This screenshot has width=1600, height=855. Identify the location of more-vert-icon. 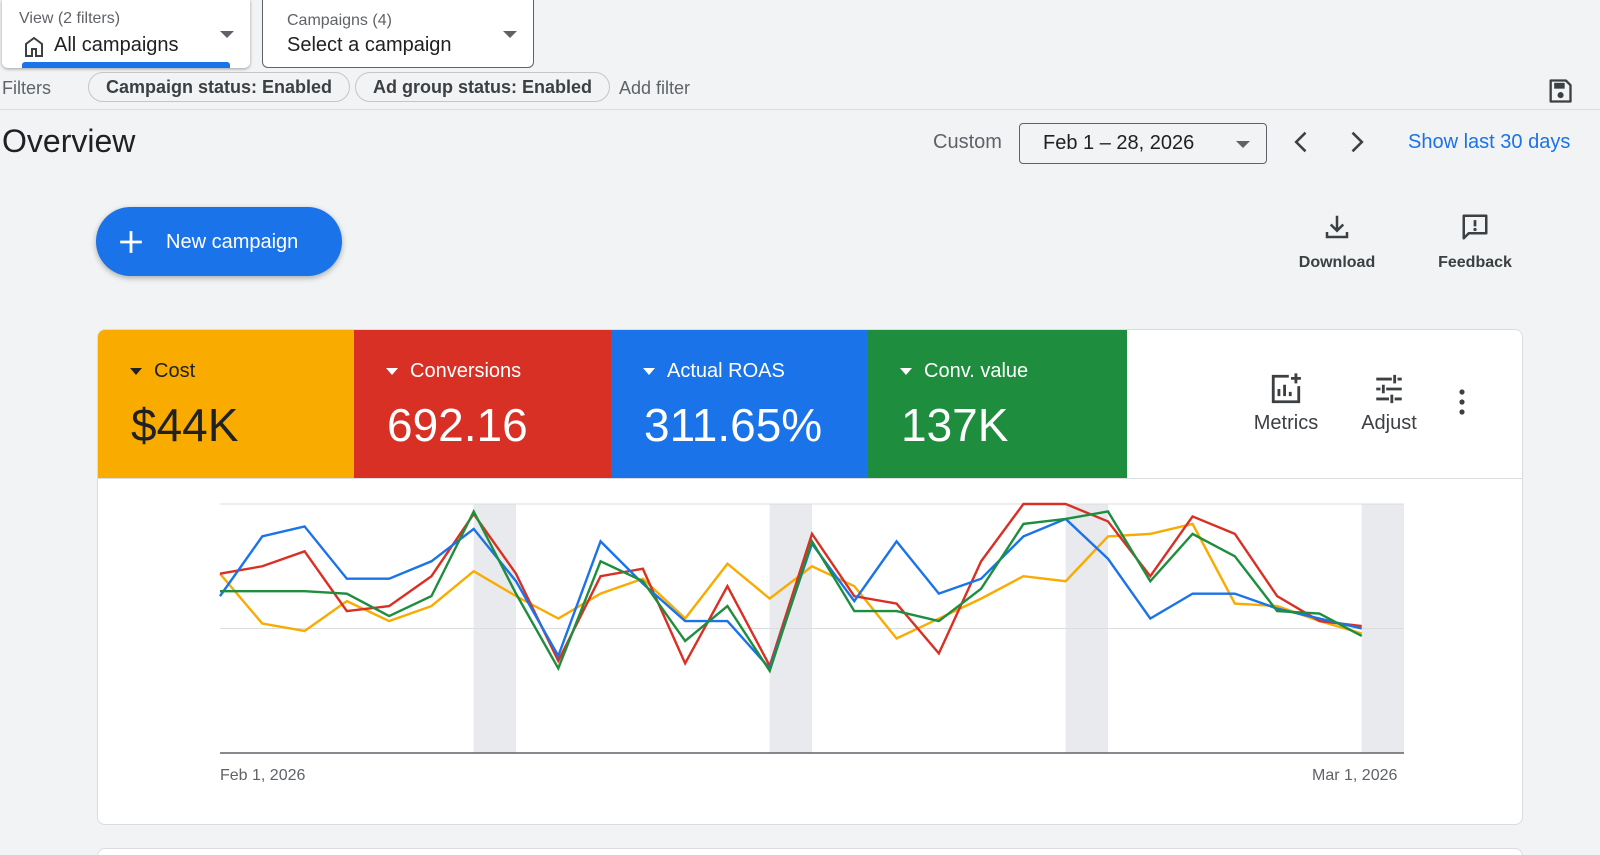
(1462, 402).